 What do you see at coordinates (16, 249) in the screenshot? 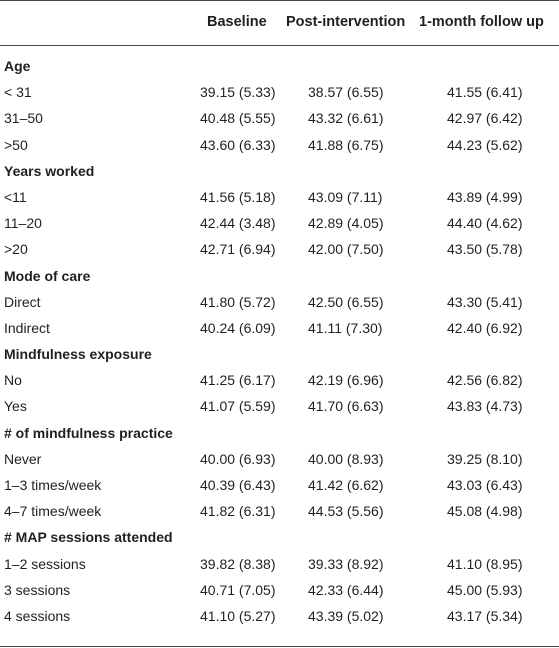
I see `row-label: >20` at bounding box center [16, 249].